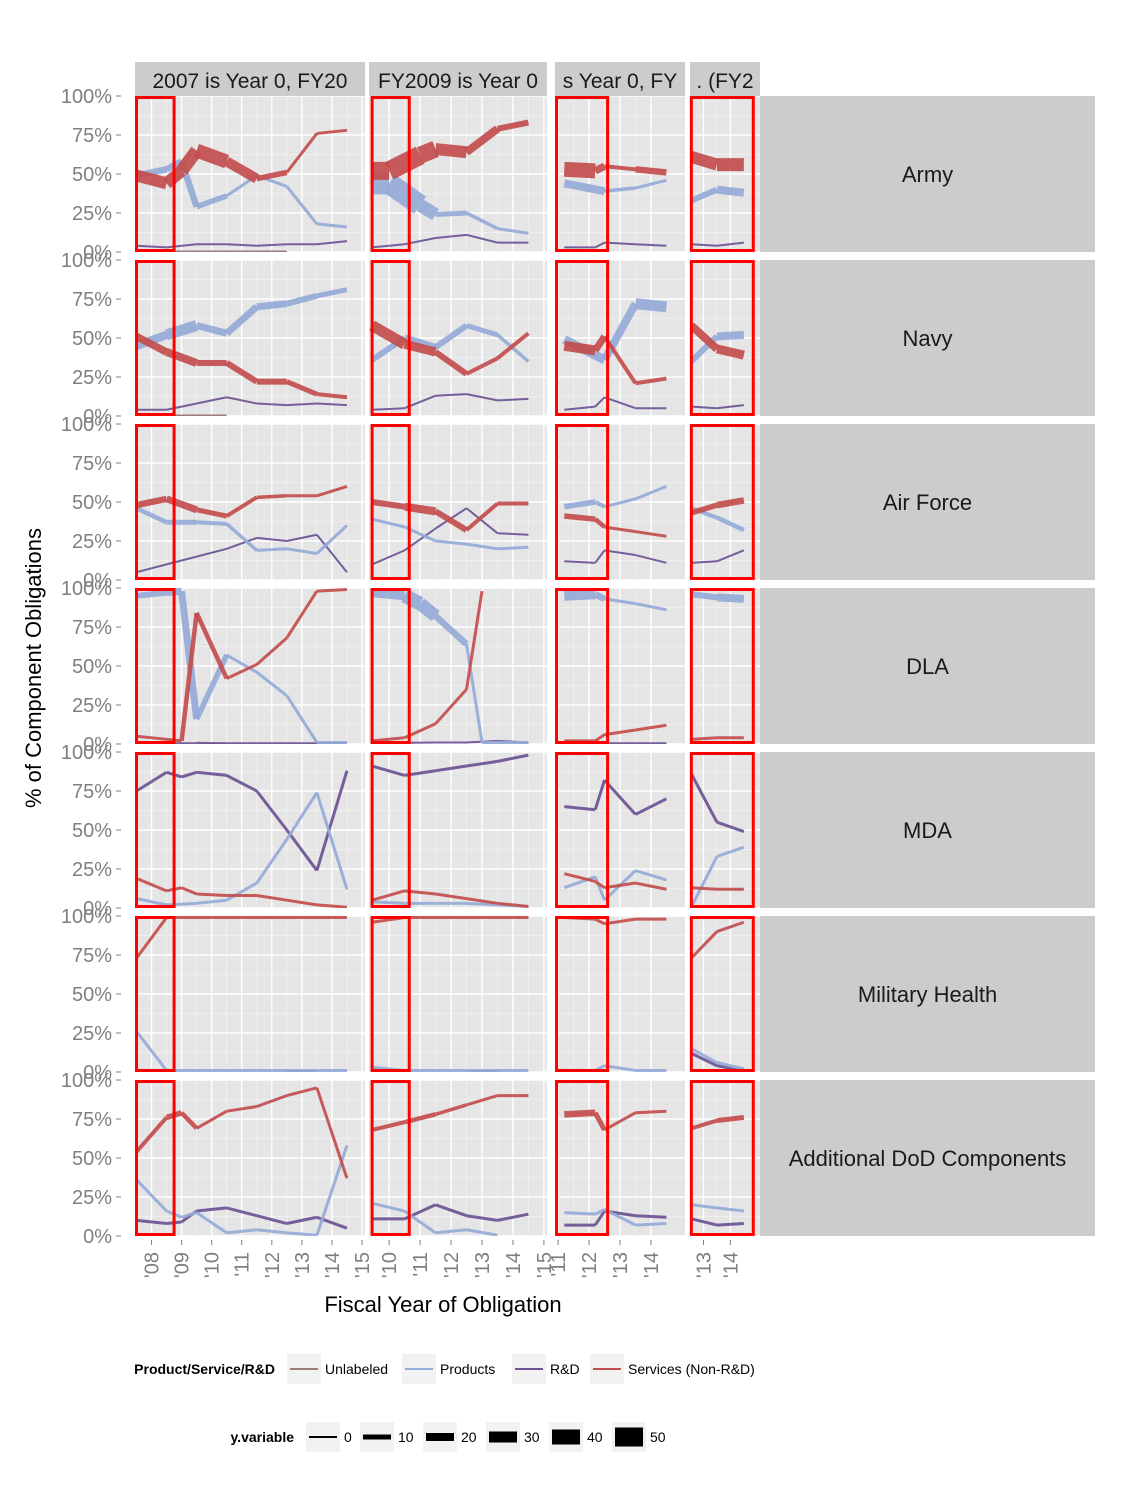 This screenshot has height=1500, width=1125. Describe the element at coordinates (458, 79) in the screenshot. I see `column-strip-2: FY2009 is Year 0` at that location.